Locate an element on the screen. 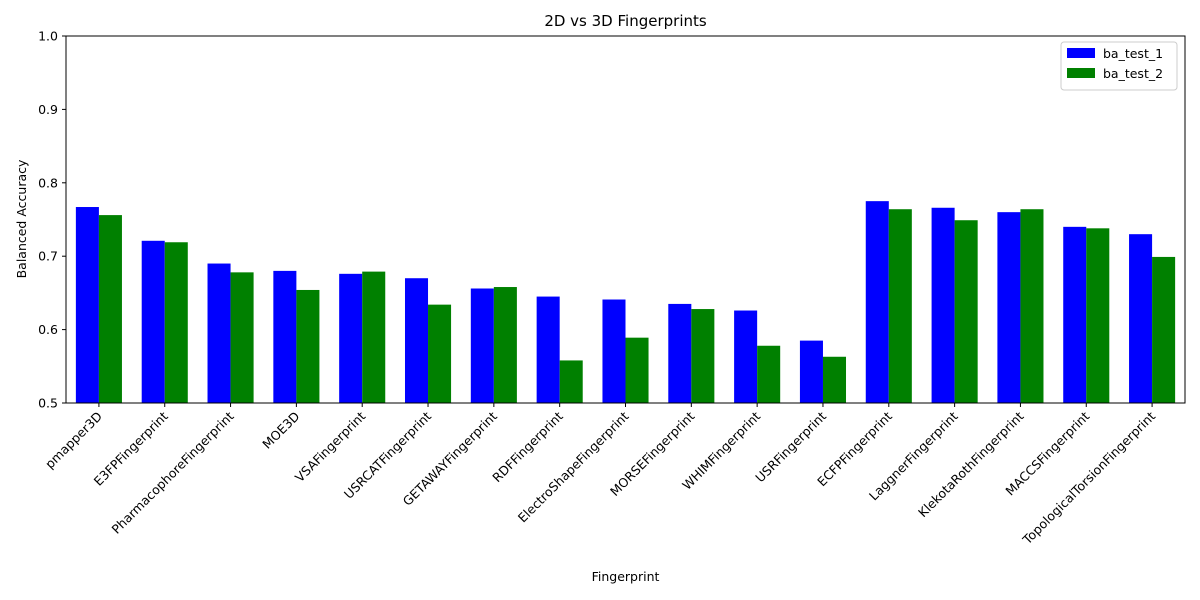 This screenshot has width=1200, height=600. legend-label-ba_test_2: ba_test_2 is located at coordinates (1133, 73).